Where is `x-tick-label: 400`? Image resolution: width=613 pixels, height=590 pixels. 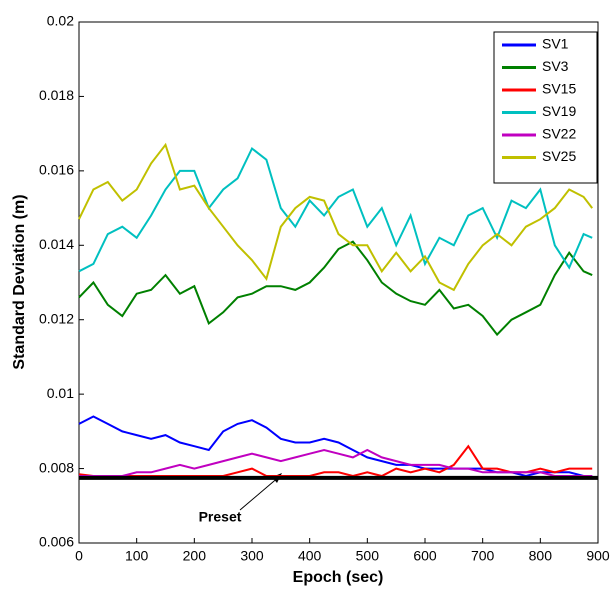
x-tick-label: 400 is located at coordinates (310, 556).